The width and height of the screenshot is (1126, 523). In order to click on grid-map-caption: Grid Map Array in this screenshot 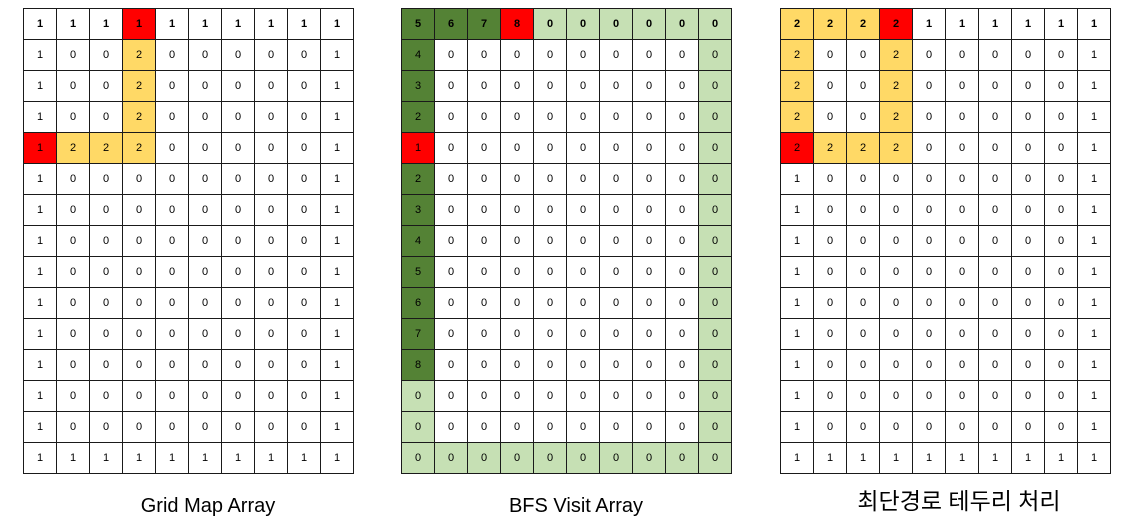, I will do `click(208, 506)`.